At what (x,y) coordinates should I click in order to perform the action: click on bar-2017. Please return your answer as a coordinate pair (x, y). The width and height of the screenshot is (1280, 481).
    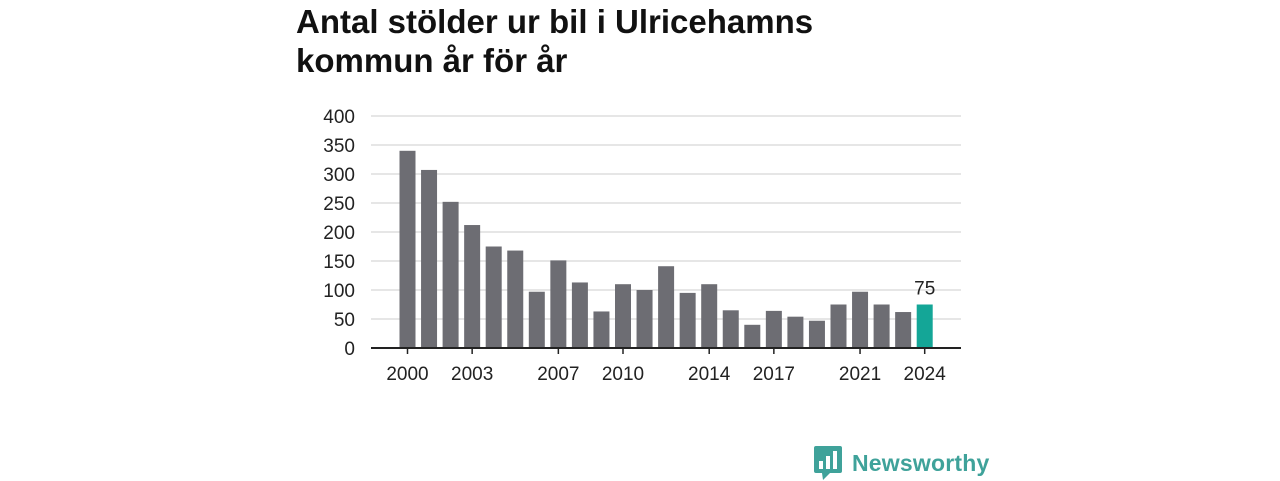
    Looking at the image, I should click on (773, 329).